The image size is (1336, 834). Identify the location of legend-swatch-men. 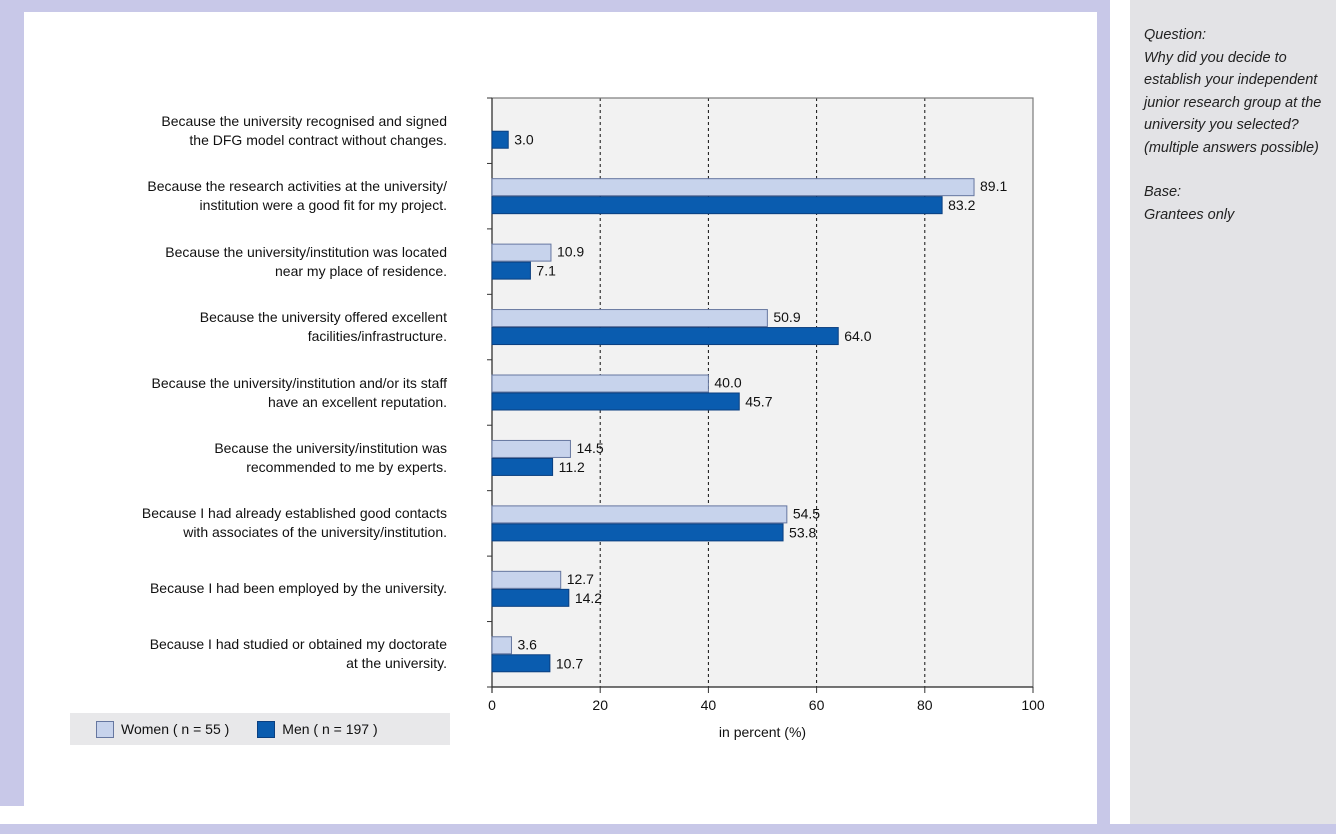
(266, 729).